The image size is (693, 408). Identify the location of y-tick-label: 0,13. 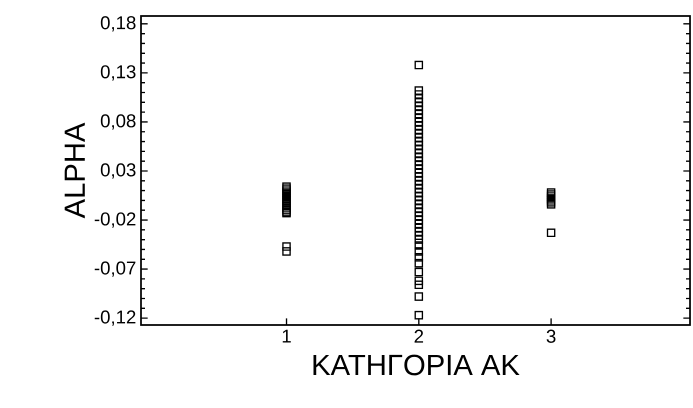
(118, 73).